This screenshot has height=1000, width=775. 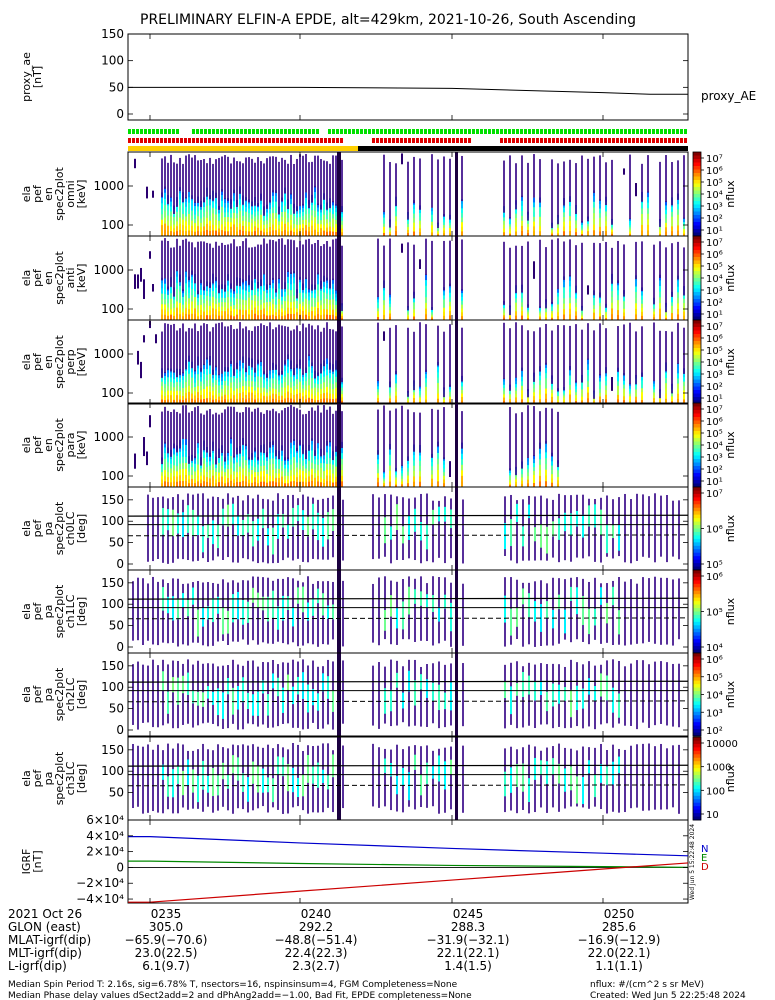 What do you see at coordinates (619, 927) in the screenshot?
I see `table-cell: 285.6` at bounding box center [619, 927].